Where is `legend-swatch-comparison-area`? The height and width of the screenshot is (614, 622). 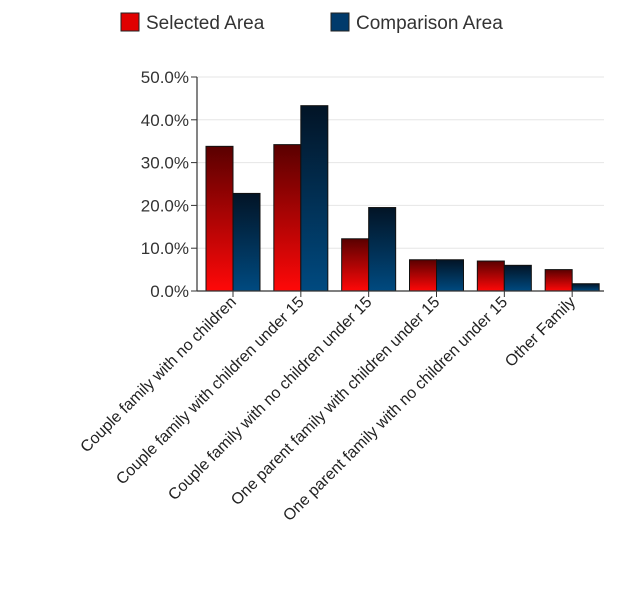 legend-swatch-comparison-area is located at coordinates (340, 22).